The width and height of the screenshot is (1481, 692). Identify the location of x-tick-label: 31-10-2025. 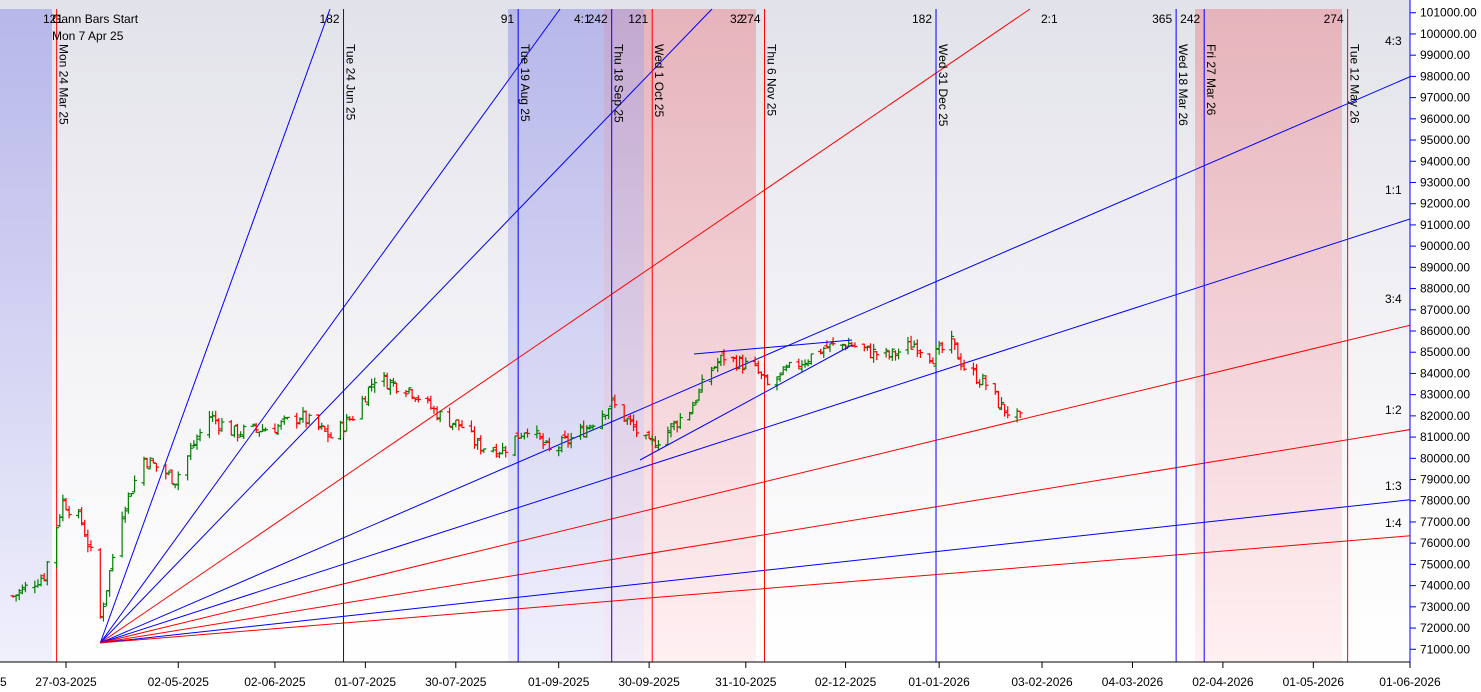
(746, 682).